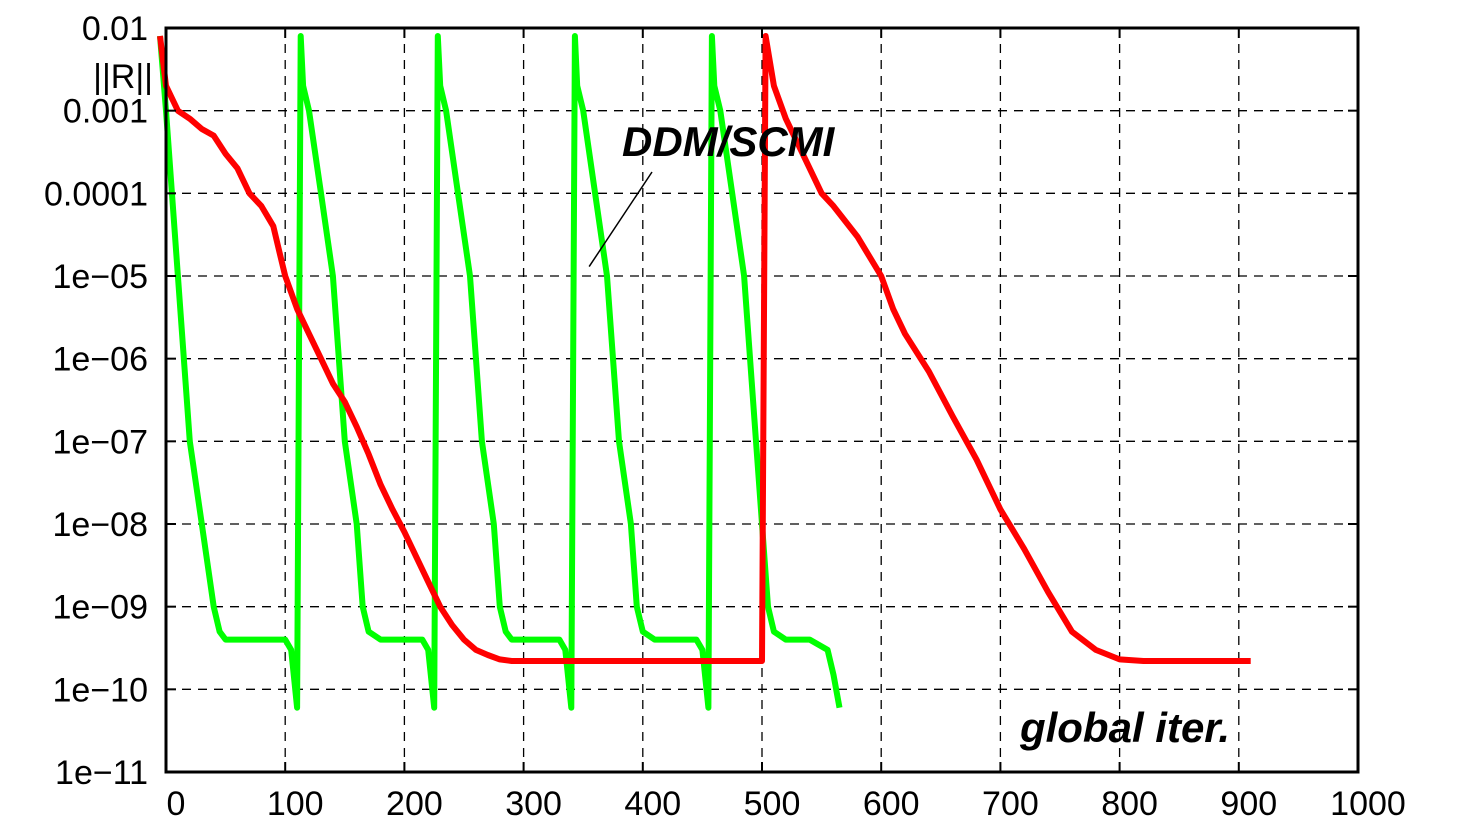 The image size is (1464, 830). Describe the element at coordinates (101, 525) in the screenshot. I see `y-tick-label: 1e−08` at that location.